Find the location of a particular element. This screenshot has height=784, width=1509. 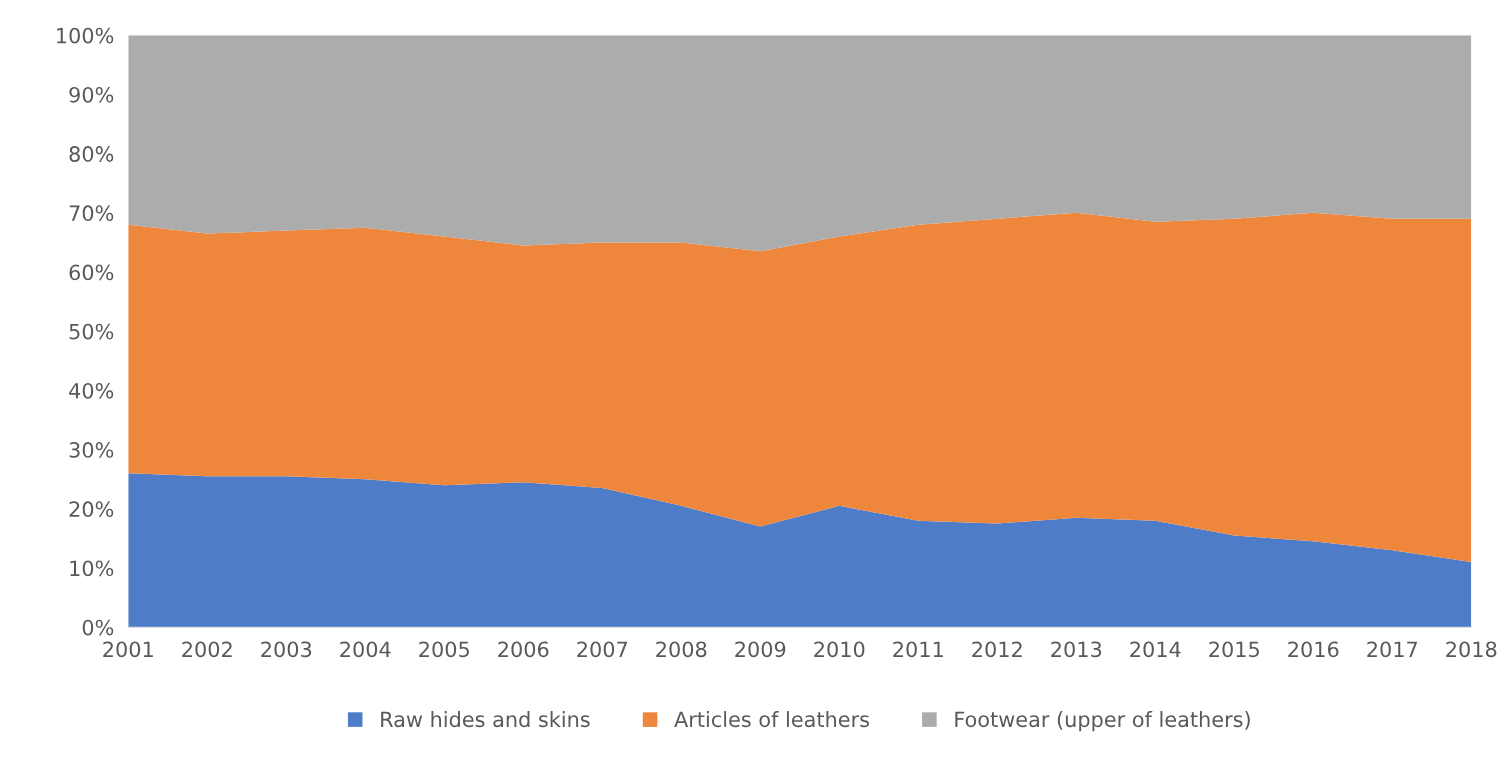

y-tick-label: 90% is located at coordinates (91, 94).